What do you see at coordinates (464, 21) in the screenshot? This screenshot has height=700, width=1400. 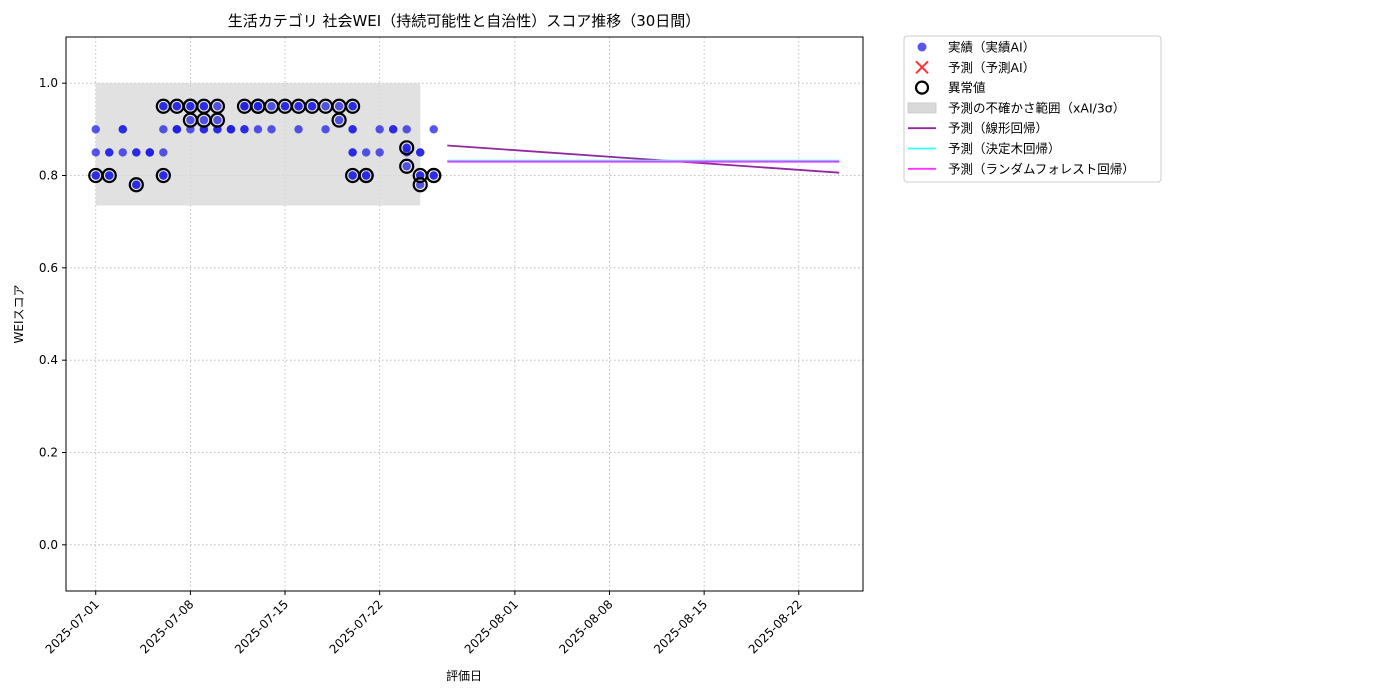 I see `chart-title: 生活カテゴリ 社会WEI（持続可能性と自治性）スコア推移（30日間）` at bounding box center [464, 21].